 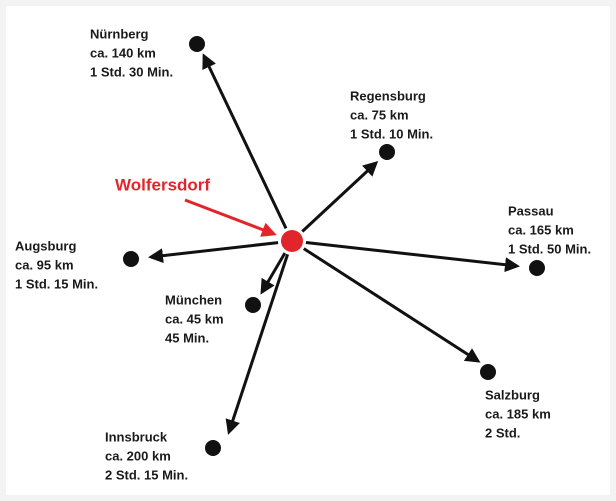 What do you see at coordinates (391, 133) in the screenshot?
I see `destination-time: 1 Std. 10 Min.` at bounding box center [391, 133].